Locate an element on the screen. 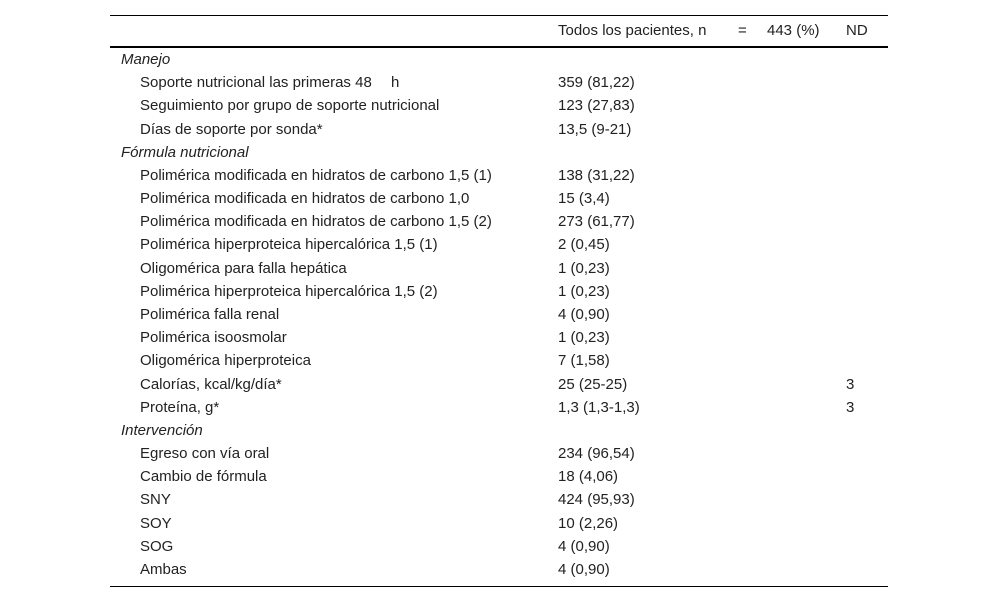  row-label: SOG is located at coordinates (157, 546).